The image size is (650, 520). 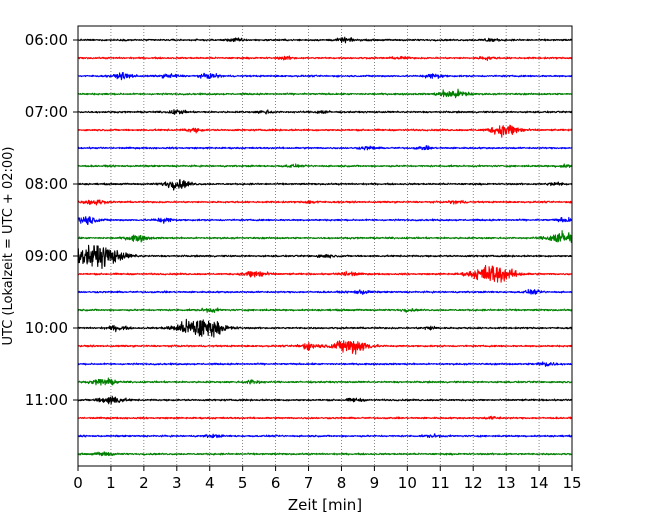 I want to click on x-tick-label: 14, so click(x=539, y=483).